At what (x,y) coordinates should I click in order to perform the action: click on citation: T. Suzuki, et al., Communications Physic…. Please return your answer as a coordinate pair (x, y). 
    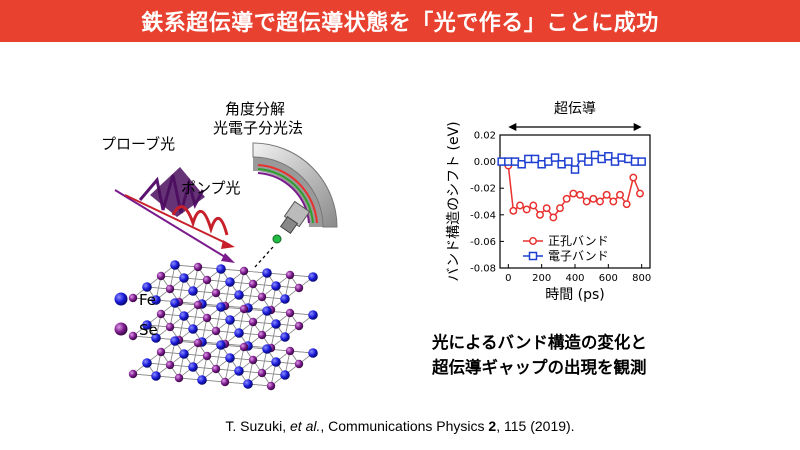
    Looking at the image, I should click on (400, 426).